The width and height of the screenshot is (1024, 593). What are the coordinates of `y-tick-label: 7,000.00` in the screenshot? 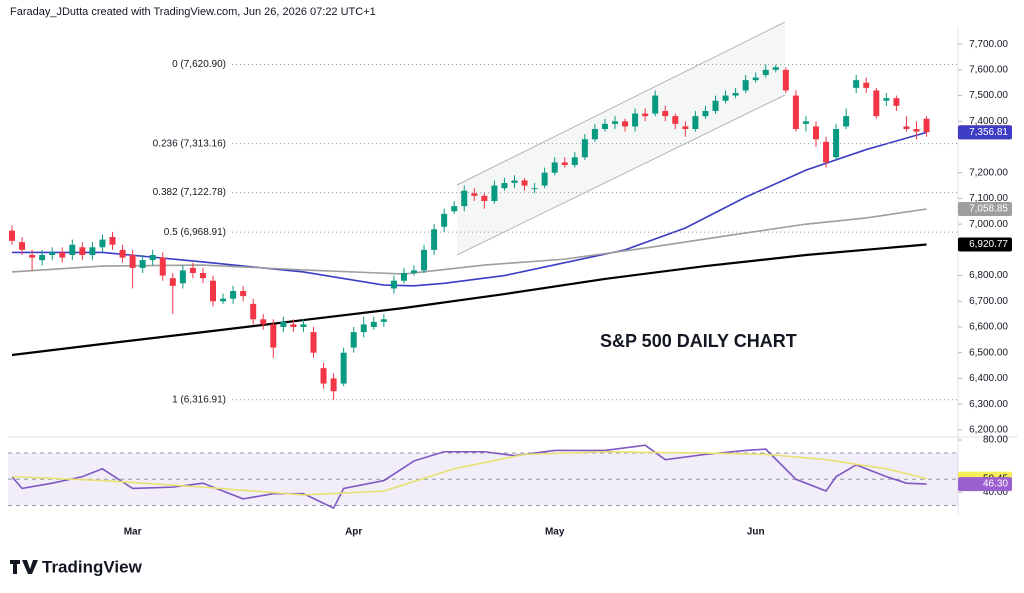 It's located at (988, 224).